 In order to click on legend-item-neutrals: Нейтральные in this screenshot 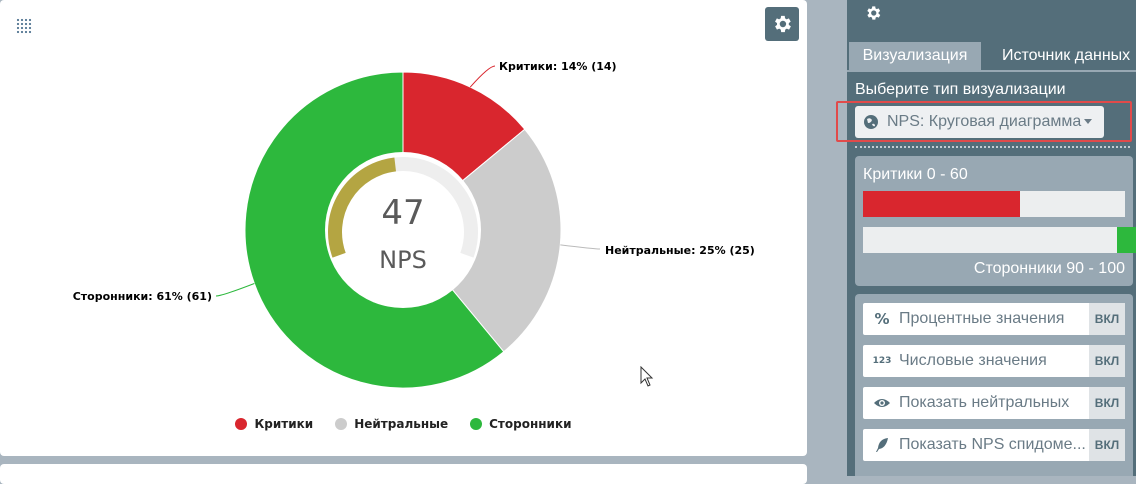, I will do `click(391, 424)`.